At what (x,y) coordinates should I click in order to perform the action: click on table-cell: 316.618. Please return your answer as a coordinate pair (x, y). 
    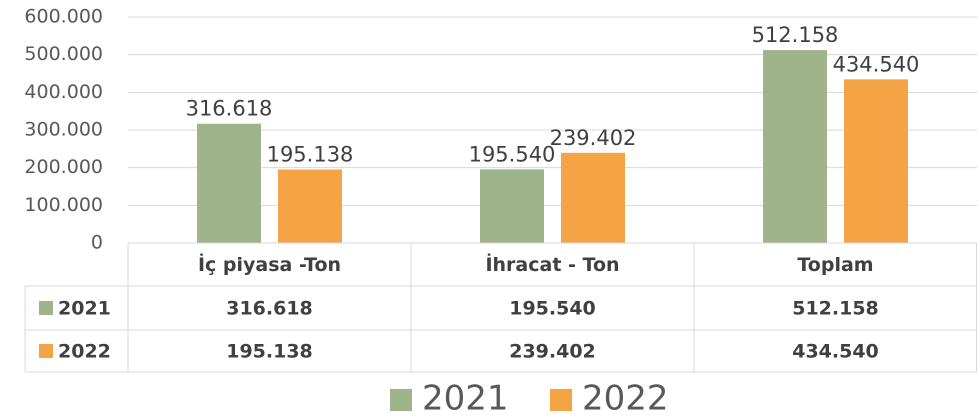
    Looking at the image, I should click on (269, 309).